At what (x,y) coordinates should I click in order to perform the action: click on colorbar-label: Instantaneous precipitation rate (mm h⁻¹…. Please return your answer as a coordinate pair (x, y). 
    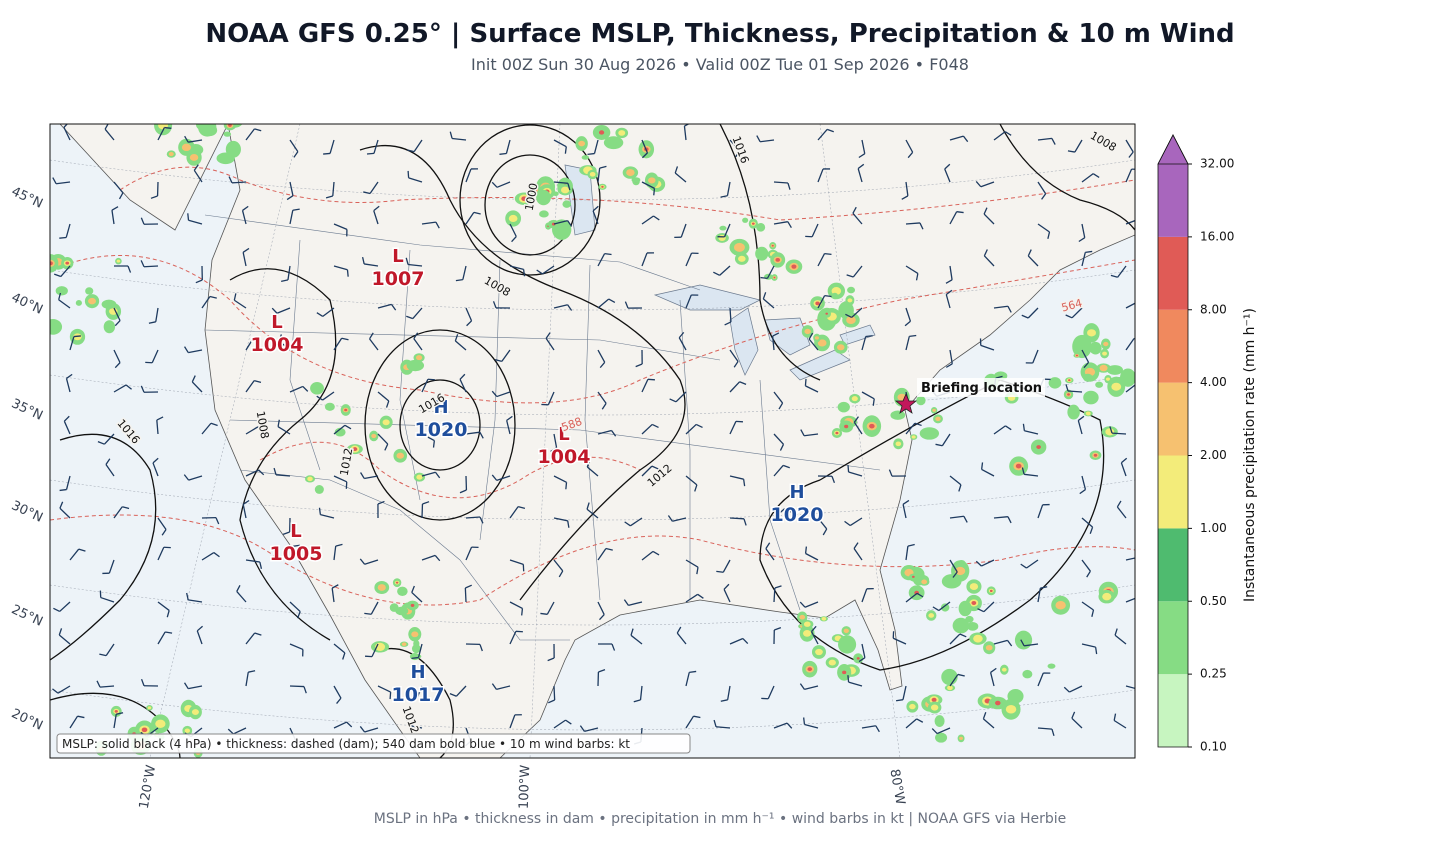
    Looking at the image, I should click on (1250, 455).